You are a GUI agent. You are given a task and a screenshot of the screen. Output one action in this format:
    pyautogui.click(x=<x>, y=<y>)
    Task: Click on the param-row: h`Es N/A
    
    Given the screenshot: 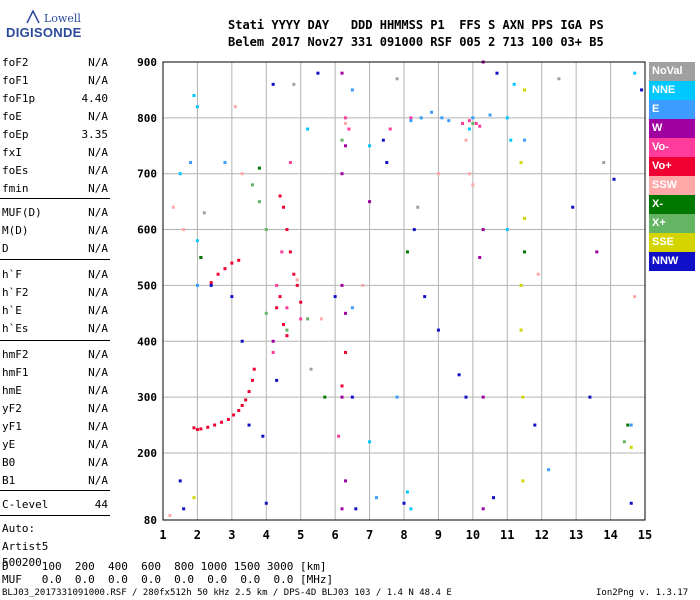 What is the action you would take?
    pyautogui.click(x=55, y=331)
    